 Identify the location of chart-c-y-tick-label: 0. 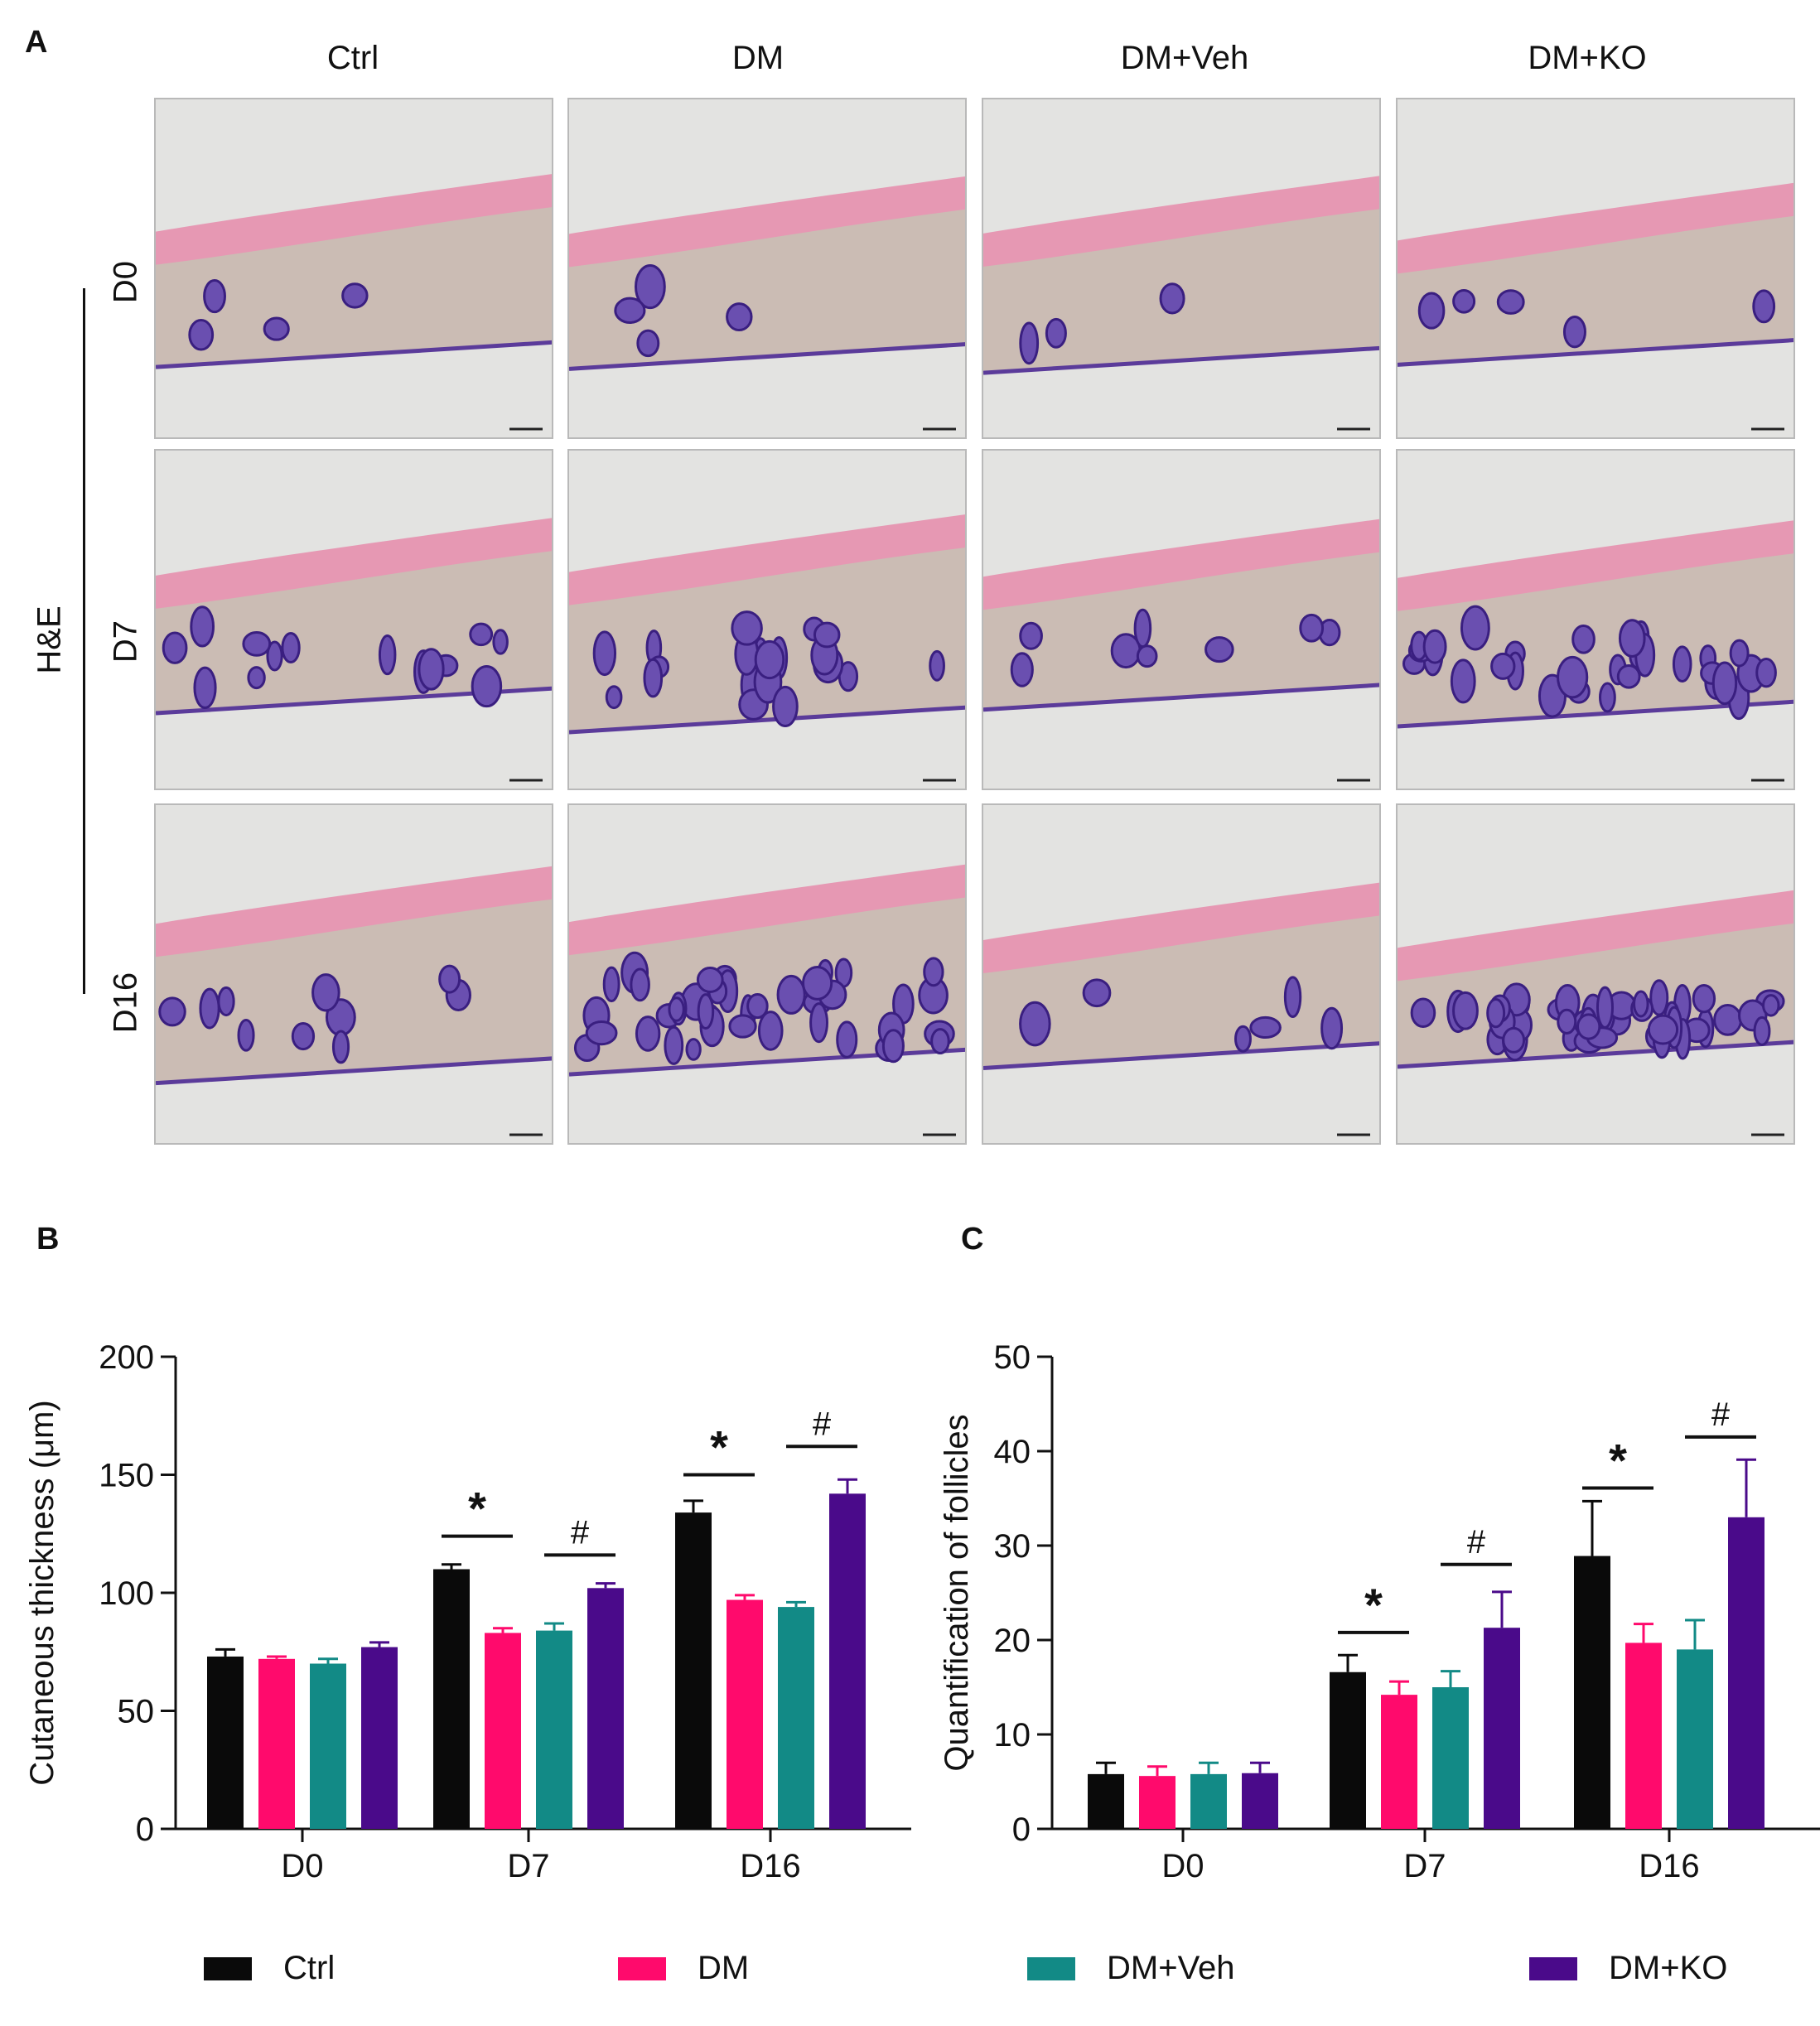
(1021, 1829).